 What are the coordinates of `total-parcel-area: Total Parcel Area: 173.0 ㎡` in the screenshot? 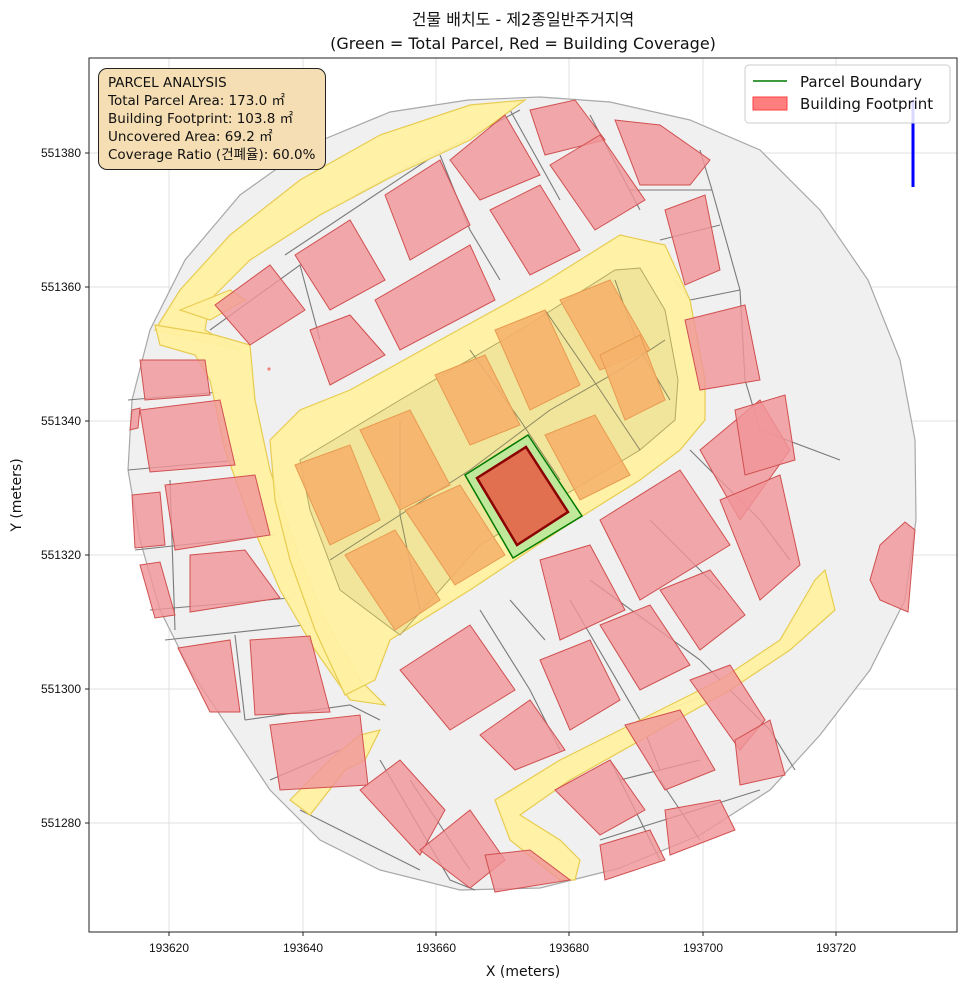 It's located at (196, 101).